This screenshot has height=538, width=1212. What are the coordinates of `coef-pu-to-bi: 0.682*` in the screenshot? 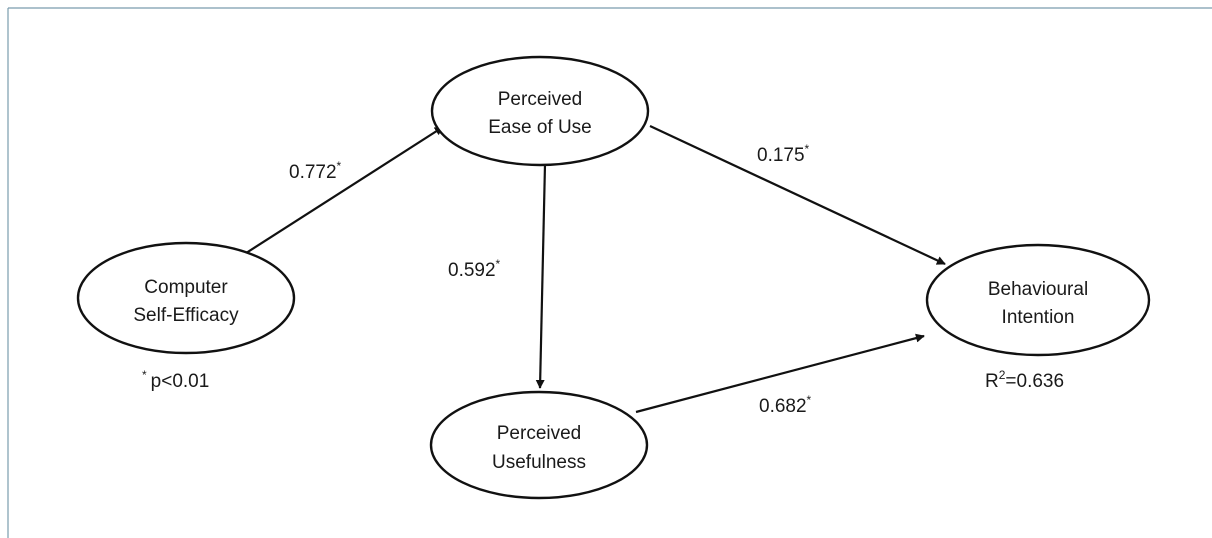 It's located at (785, 405).